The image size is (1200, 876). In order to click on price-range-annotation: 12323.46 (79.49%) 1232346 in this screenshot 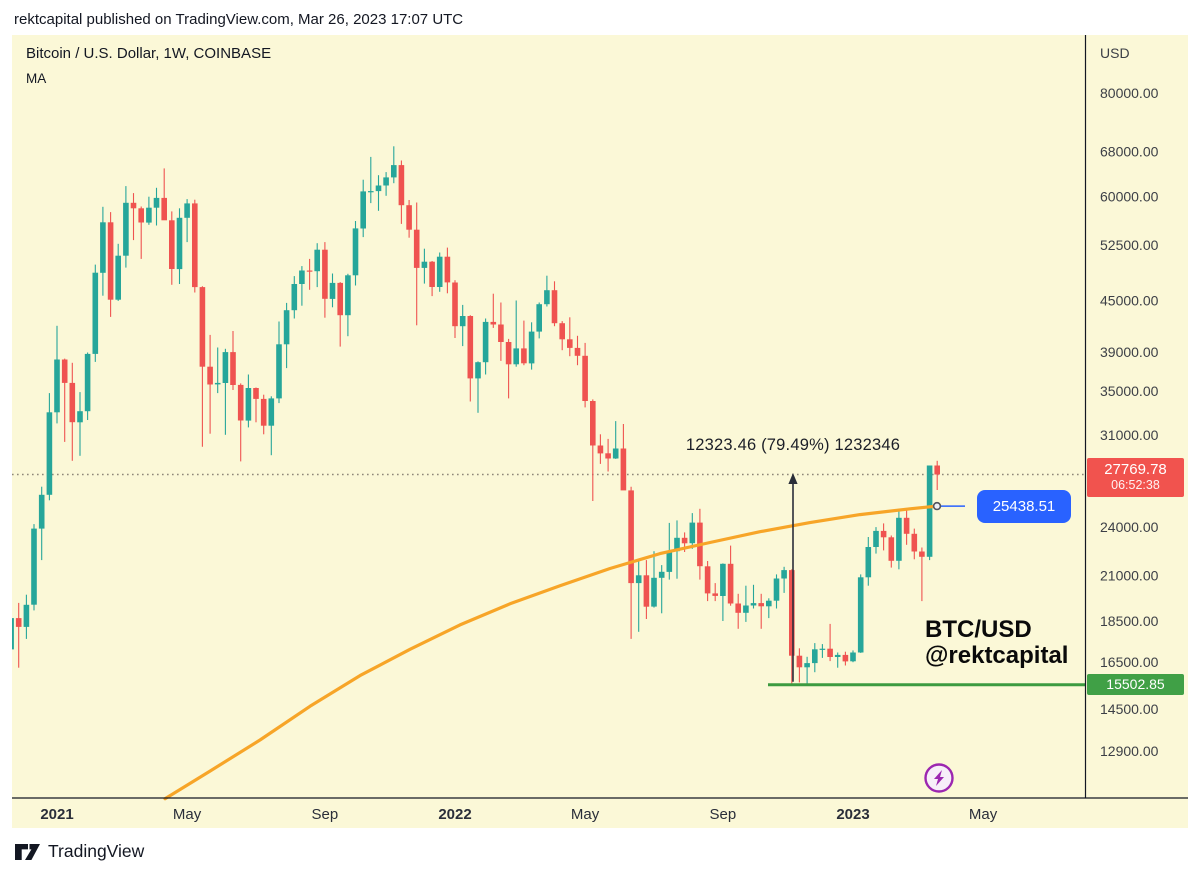, I will do `click(793, 445)`.